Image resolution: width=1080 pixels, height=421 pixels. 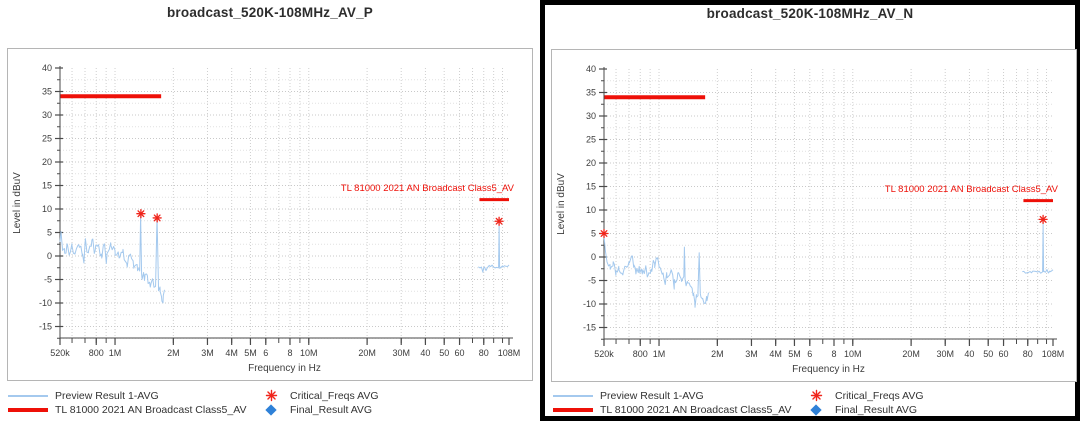 I want to click on chart-title-av-p: broadcast_520K-108MHz_AV_P, so click(x=270, y=12).